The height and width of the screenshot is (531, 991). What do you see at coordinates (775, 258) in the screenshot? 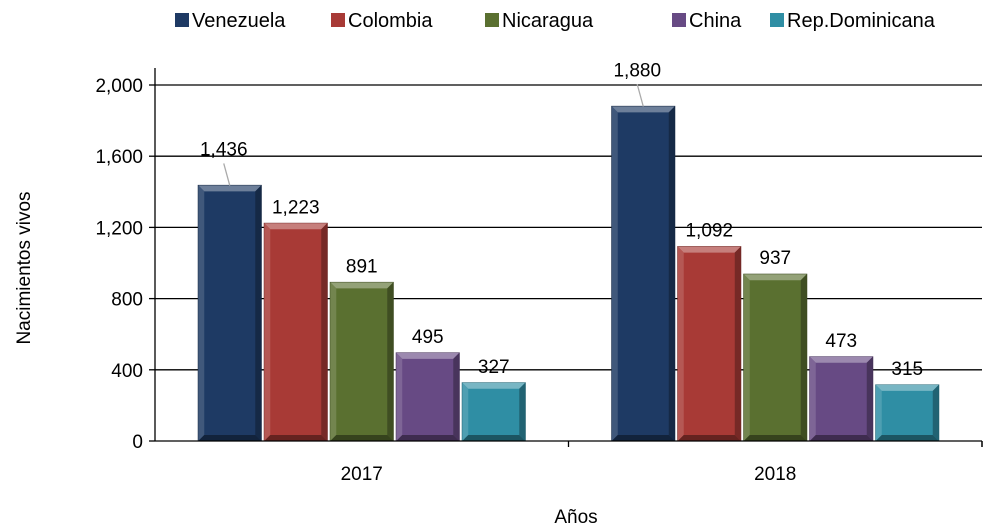
I see `data-label: 937` at bounding box center [775, 258].